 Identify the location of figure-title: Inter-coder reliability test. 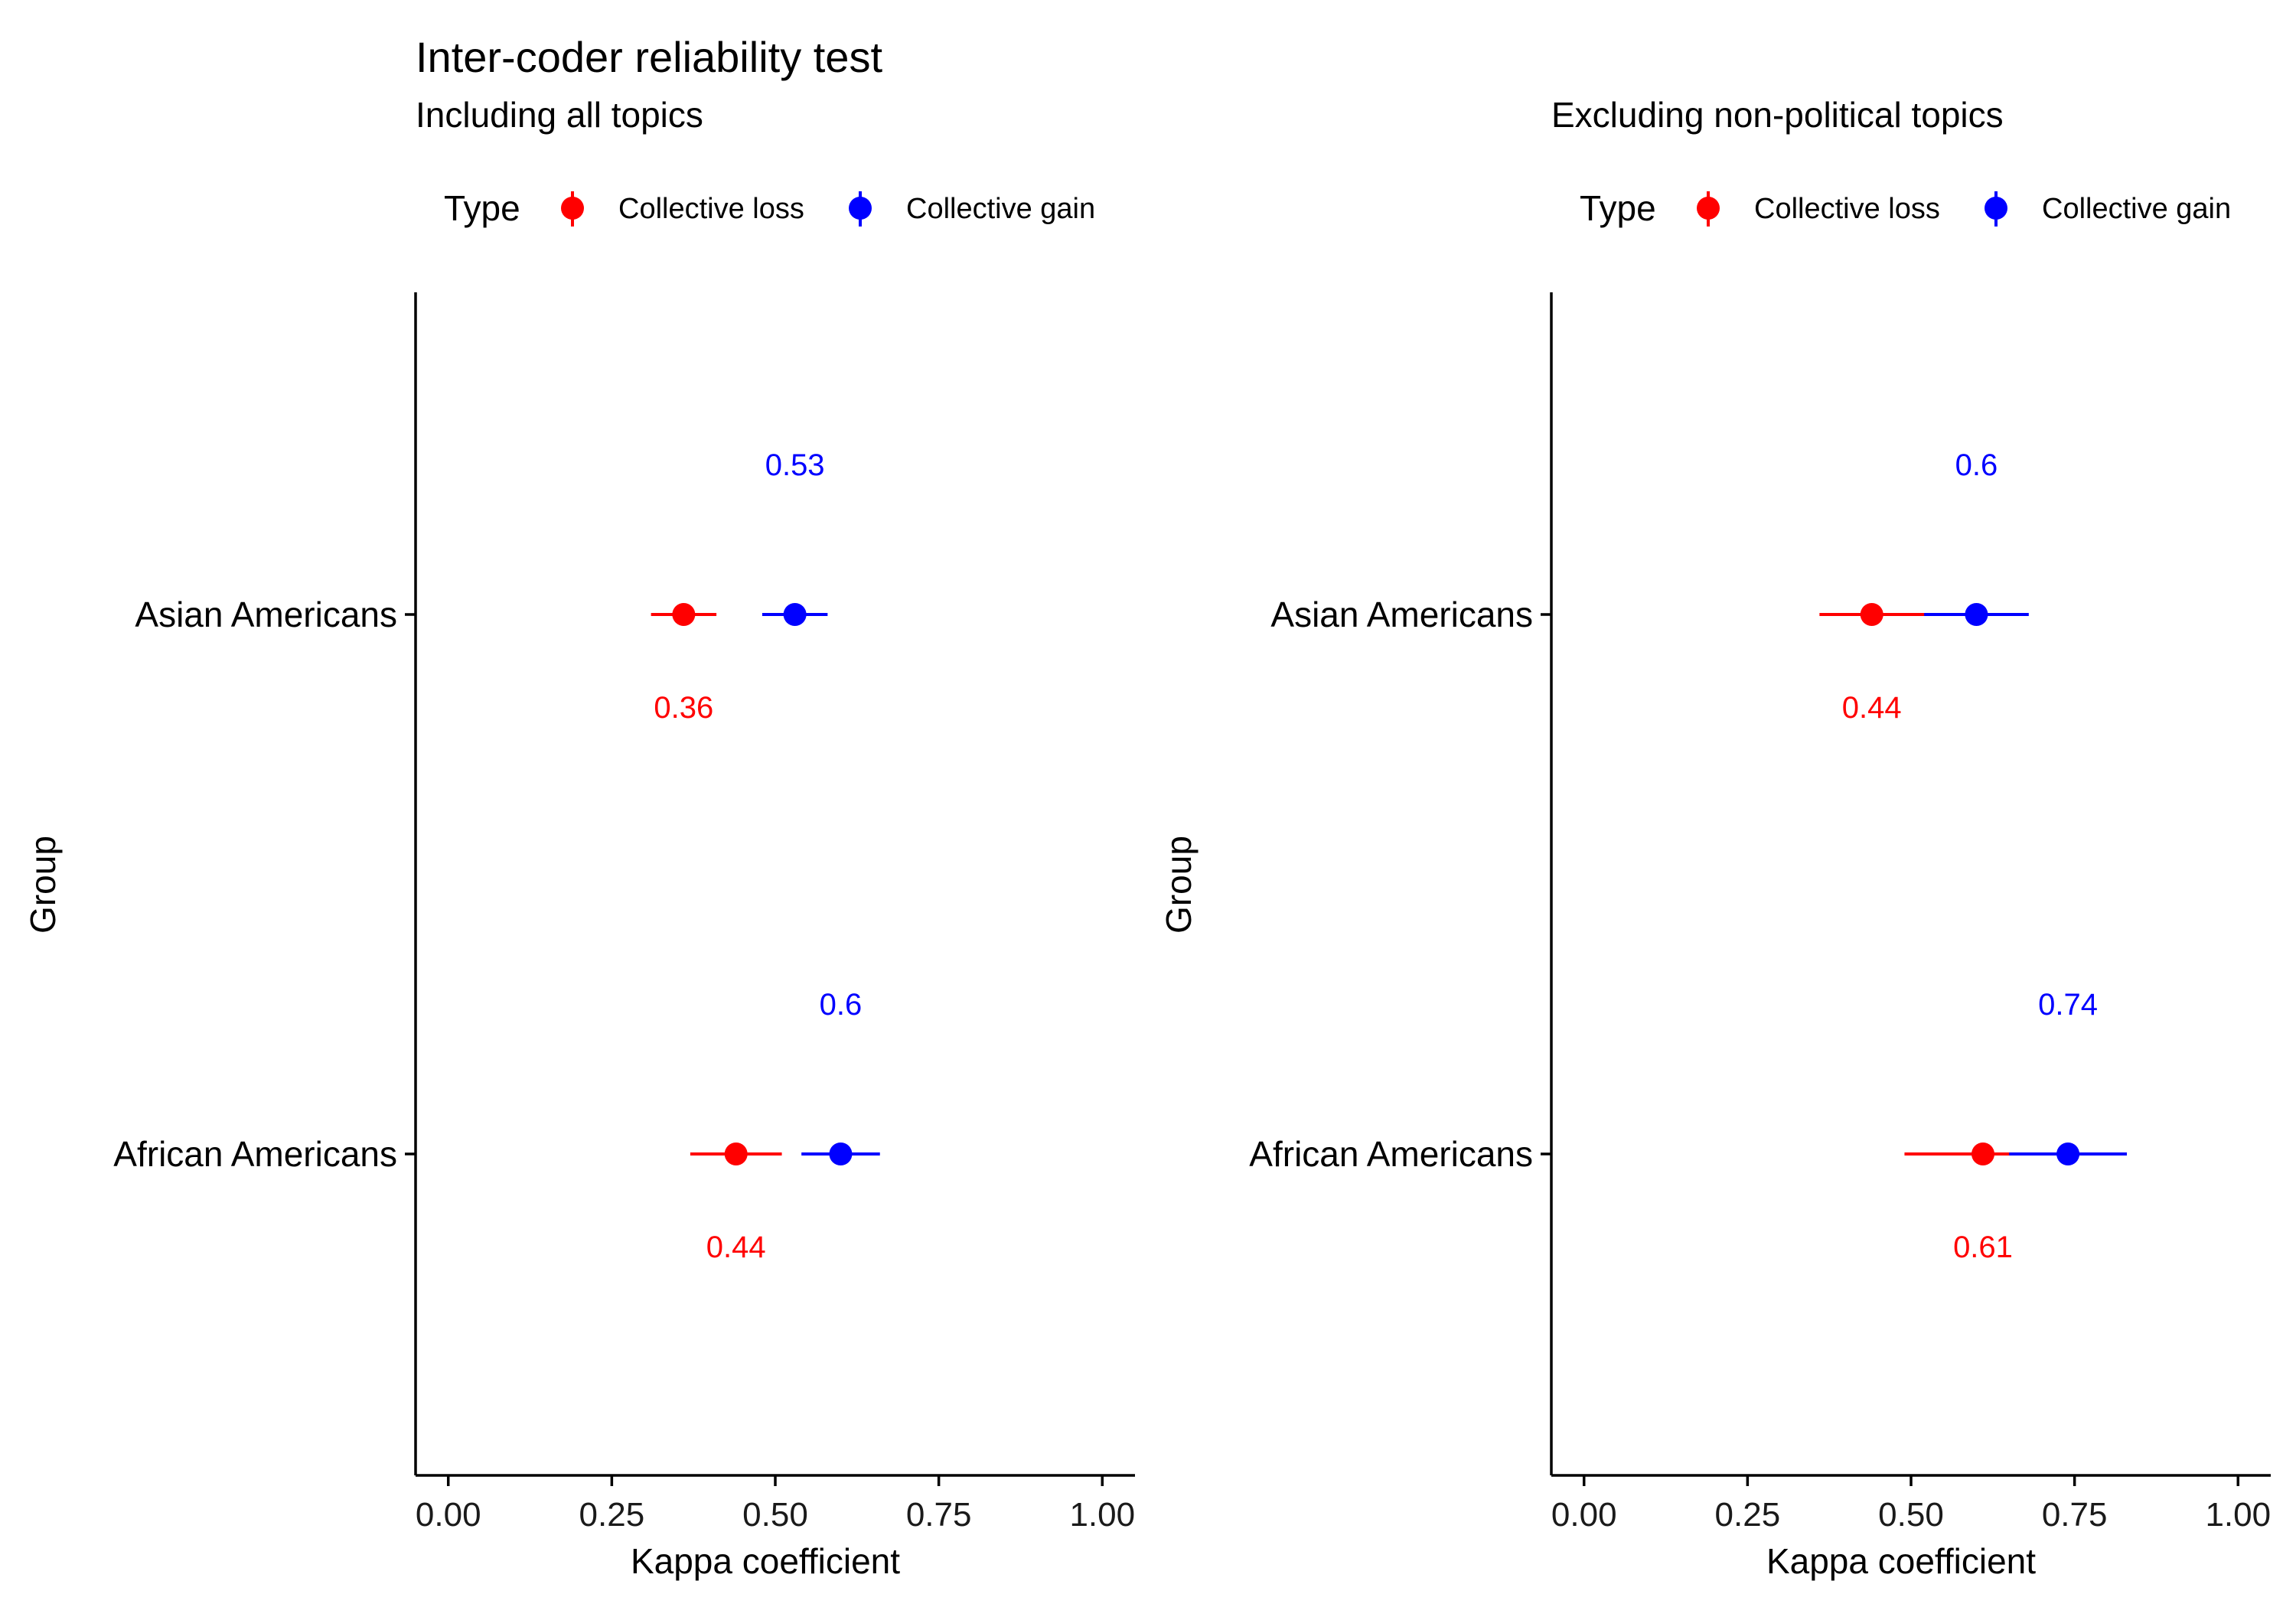
(649, 57).